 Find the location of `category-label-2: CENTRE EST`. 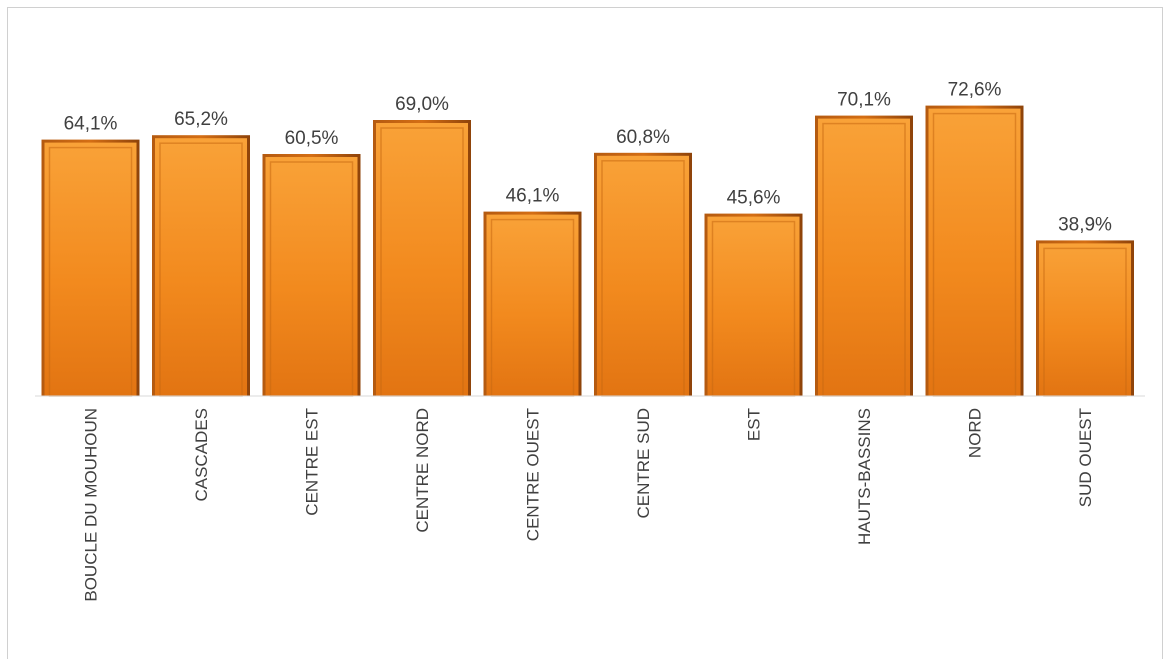

category-label-2: CENTRE EST is located at coordinates (312, 462).